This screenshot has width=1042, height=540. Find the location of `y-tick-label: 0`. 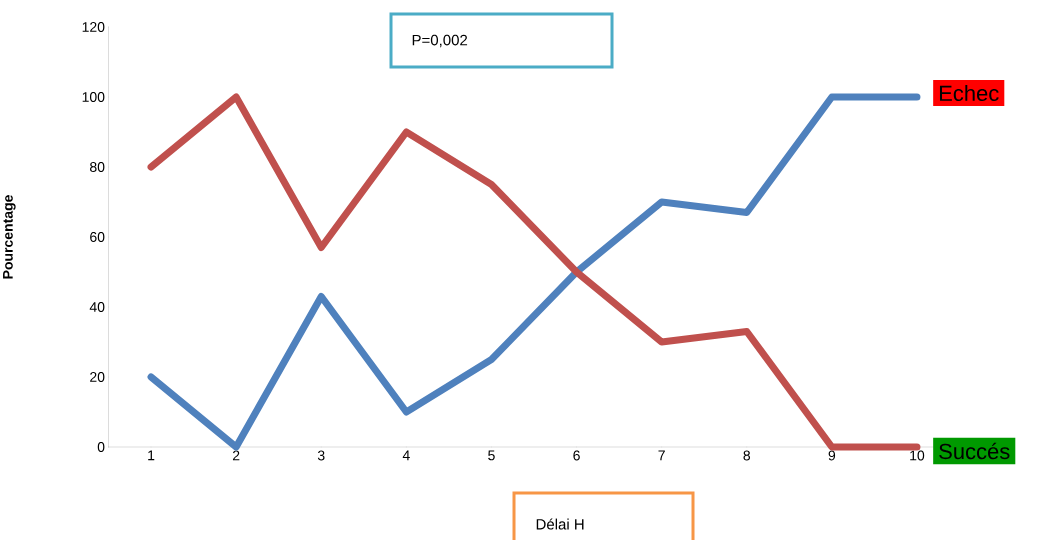

y-tick-label: 0 is located at coordinates (101, 447).